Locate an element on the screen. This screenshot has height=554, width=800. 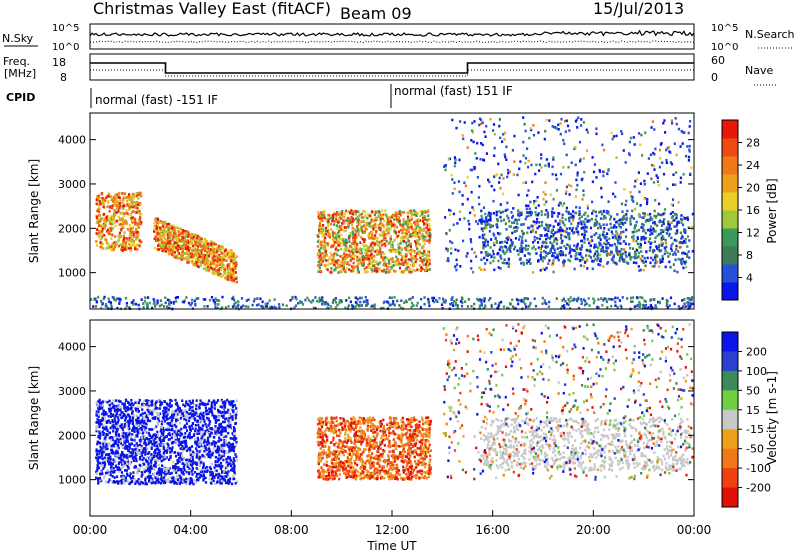
cpid-segment-1: normal (fast) -151 IF is located at coordinates (156, 100).